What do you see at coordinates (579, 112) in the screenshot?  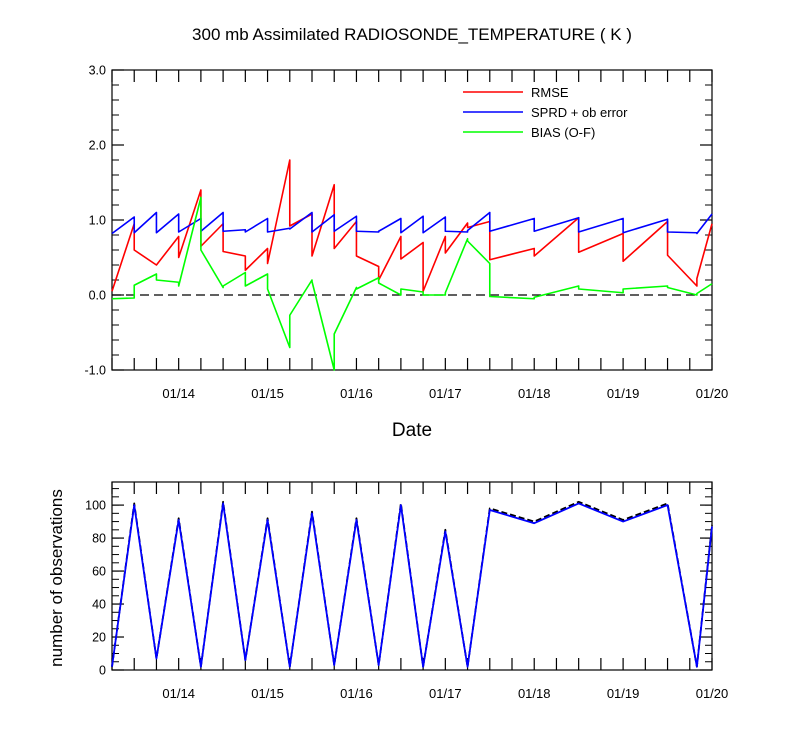 I see `legend-label-1: SPRD + ob error` at bounding box center [579, 112].